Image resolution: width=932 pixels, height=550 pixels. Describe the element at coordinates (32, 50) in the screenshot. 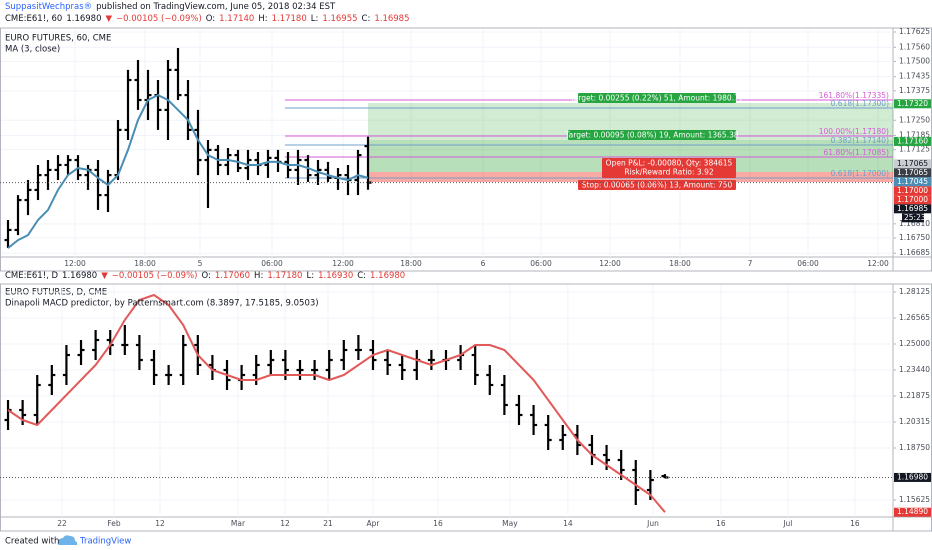

I see `legend-entry: MA (3, close)` at that location.